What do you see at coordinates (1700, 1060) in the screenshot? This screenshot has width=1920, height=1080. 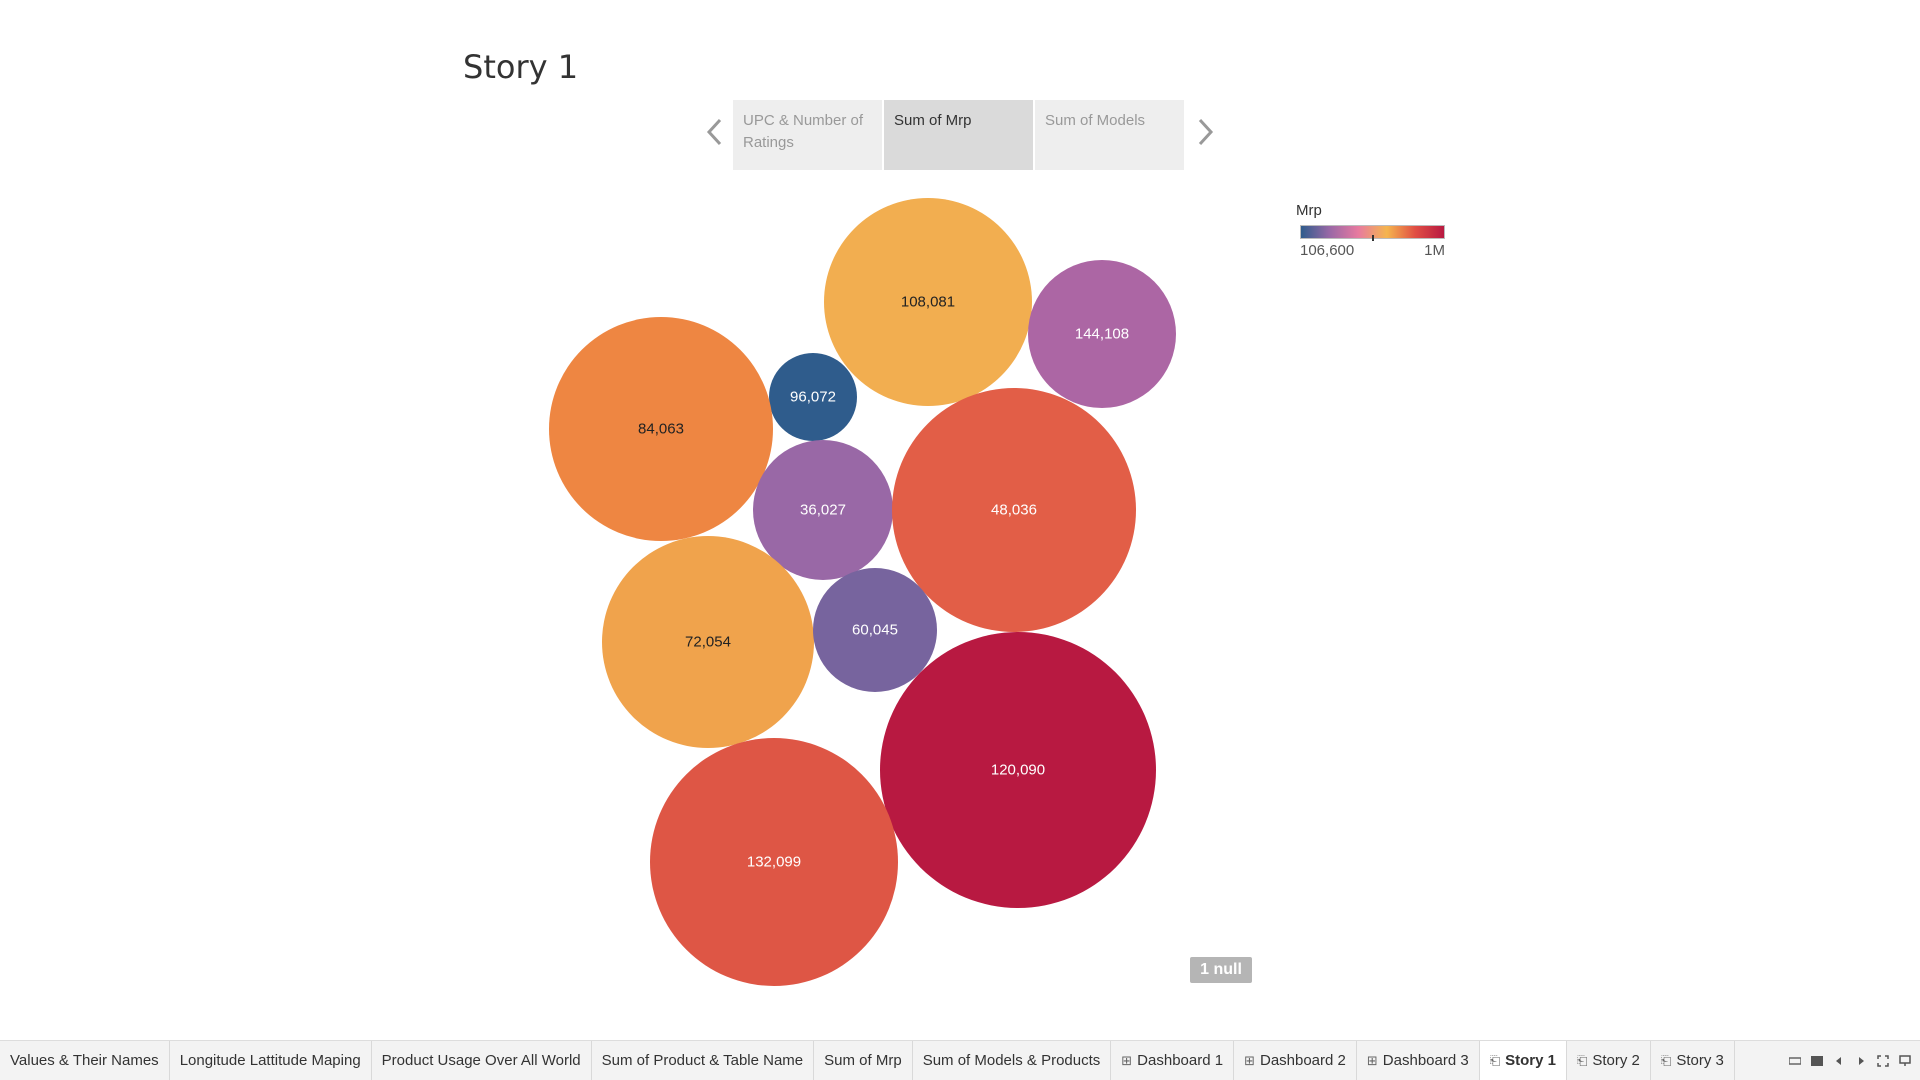 I see `sheet-tab-label: Story 3` at bounding box center [1700, 1060].